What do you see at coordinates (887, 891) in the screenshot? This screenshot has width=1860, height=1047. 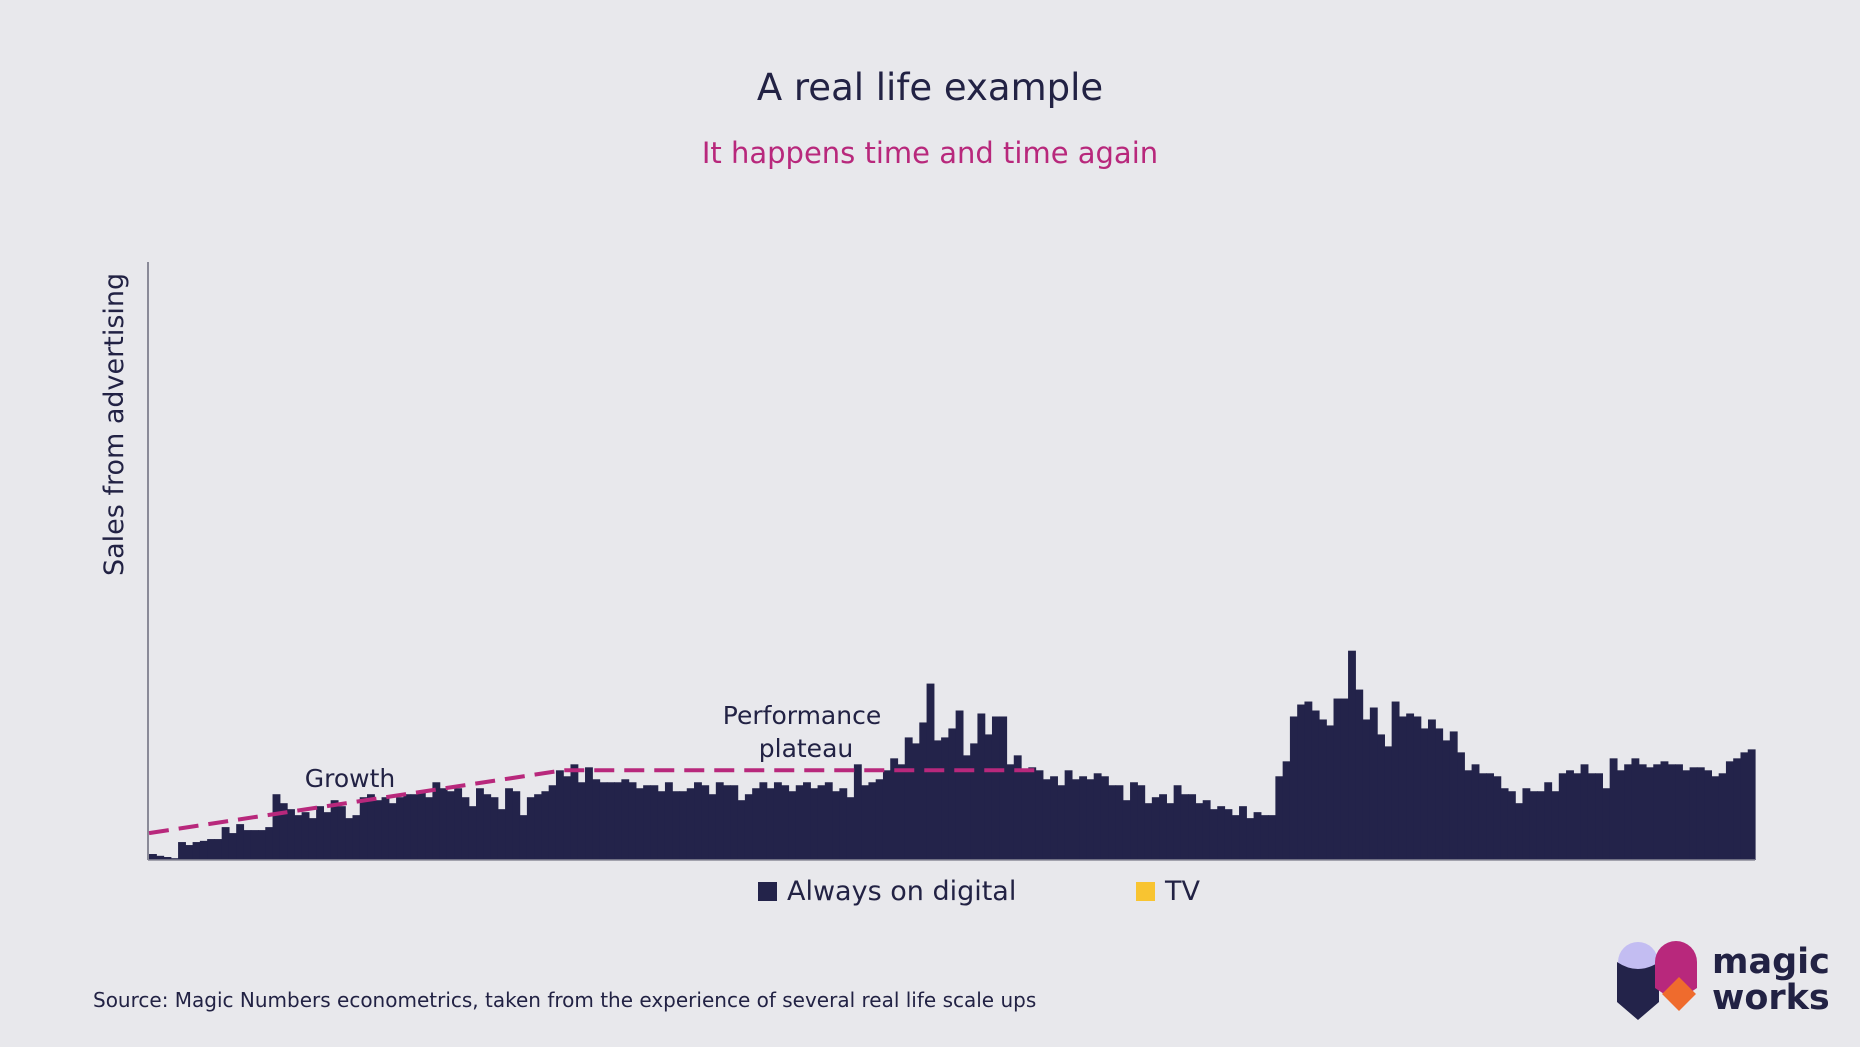 I see `legend-item-digital: Always on digital` at bounding box center [887, 891].